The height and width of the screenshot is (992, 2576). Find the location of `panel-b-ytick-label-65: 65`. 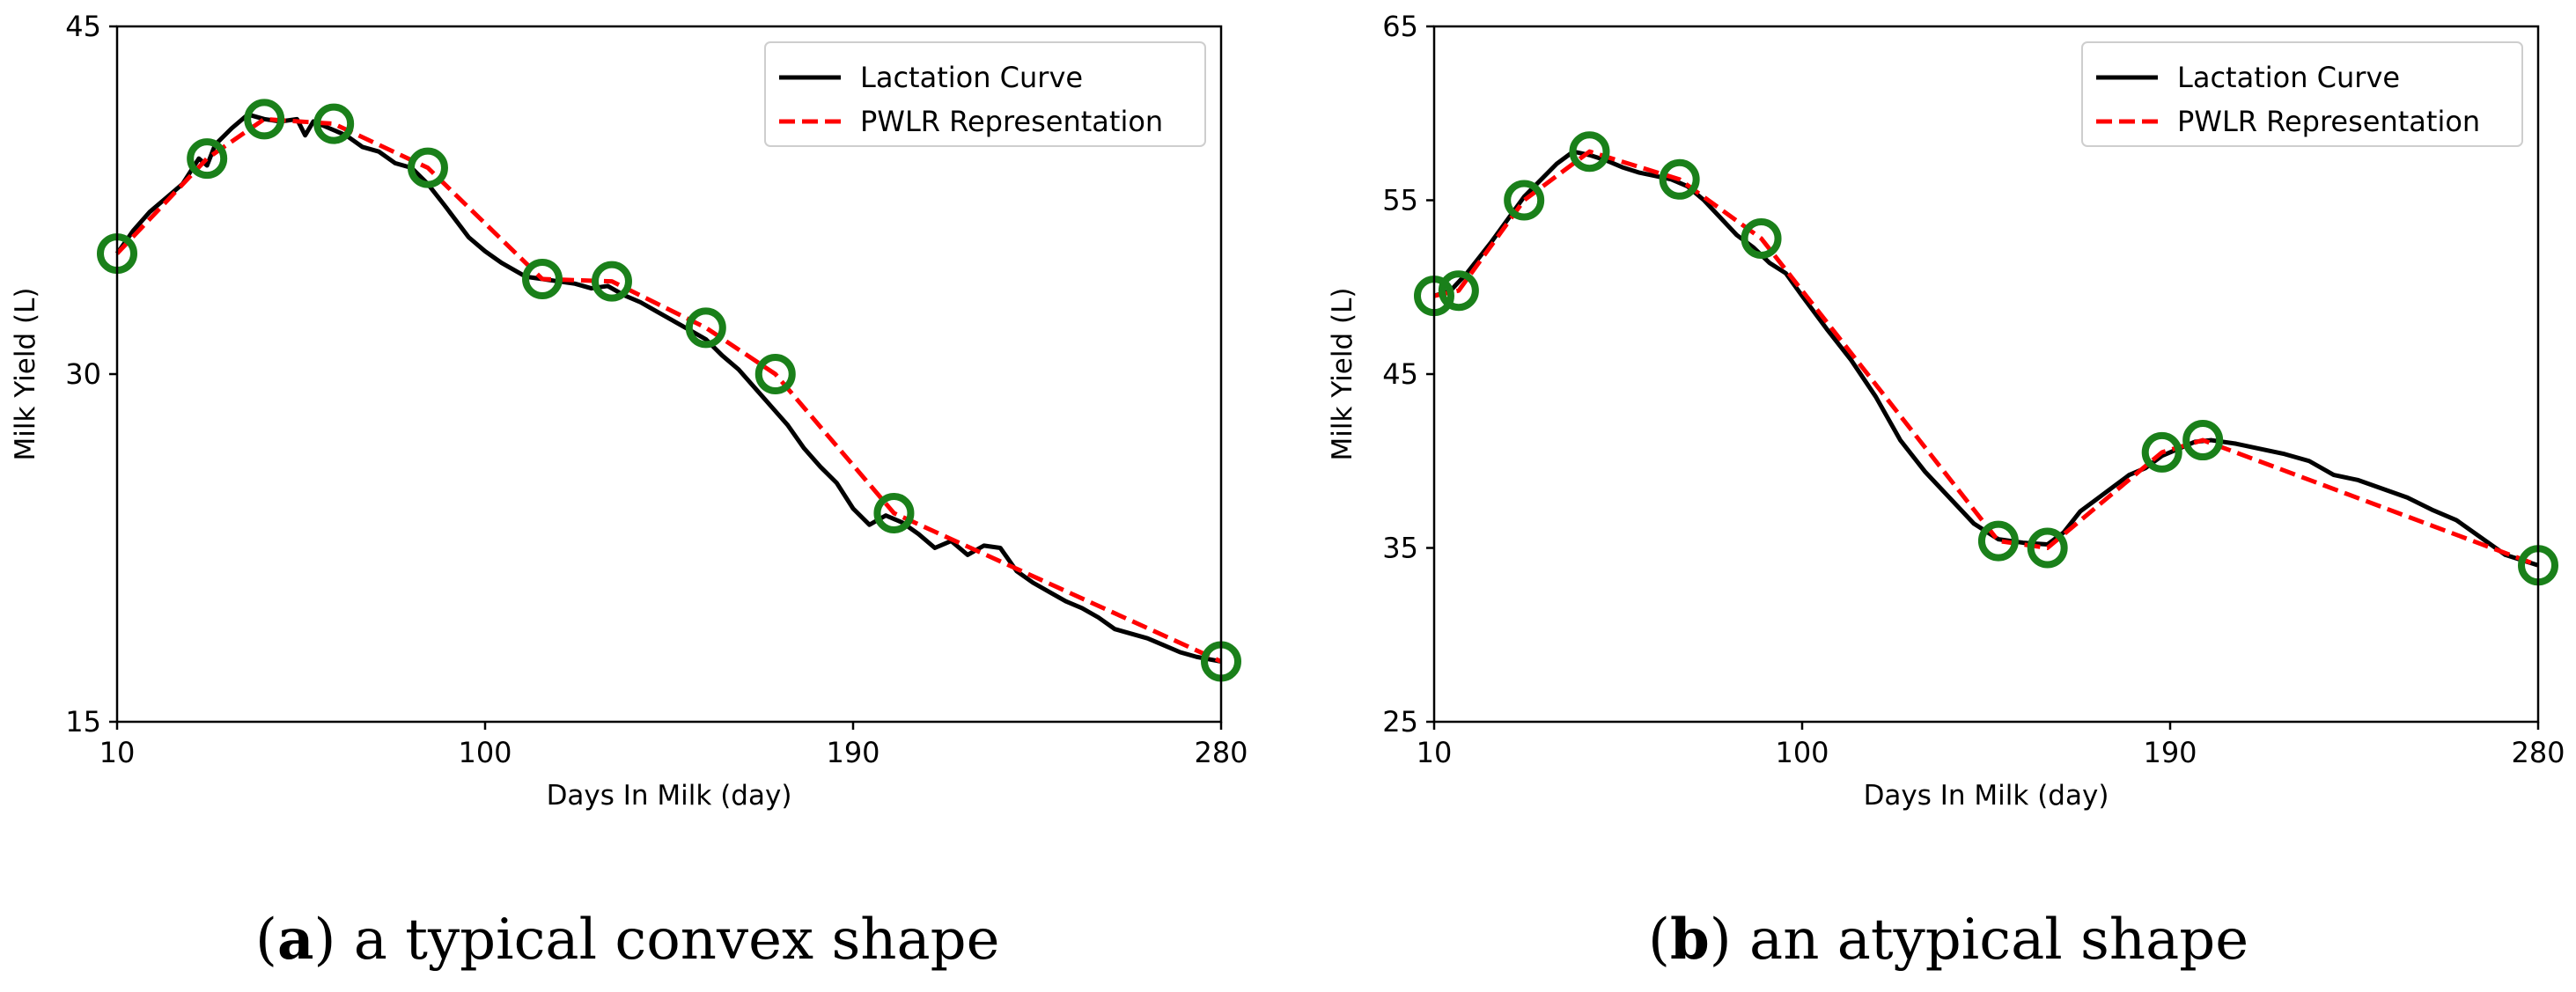

panel-b-ytick-label-65: 65 is located at coordinates (1400, 26).